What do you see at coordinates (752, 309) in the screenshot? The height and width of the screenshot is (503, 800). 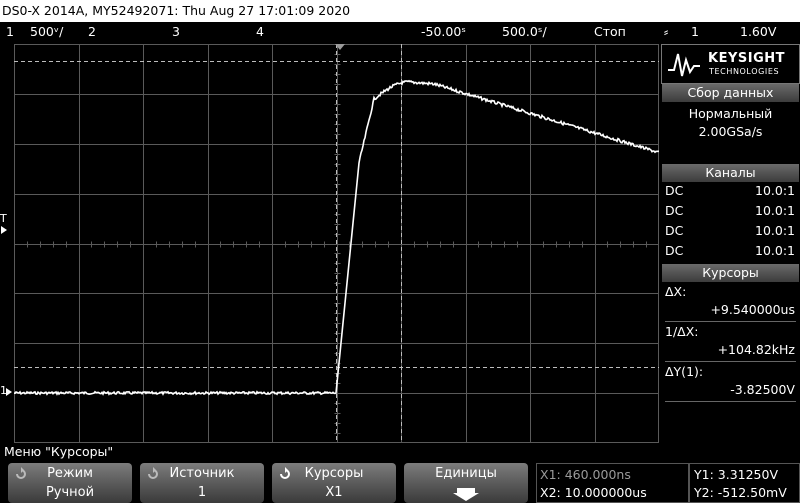 I see `delta-x-value: +9.540000us` at bounding box center [752, 309].